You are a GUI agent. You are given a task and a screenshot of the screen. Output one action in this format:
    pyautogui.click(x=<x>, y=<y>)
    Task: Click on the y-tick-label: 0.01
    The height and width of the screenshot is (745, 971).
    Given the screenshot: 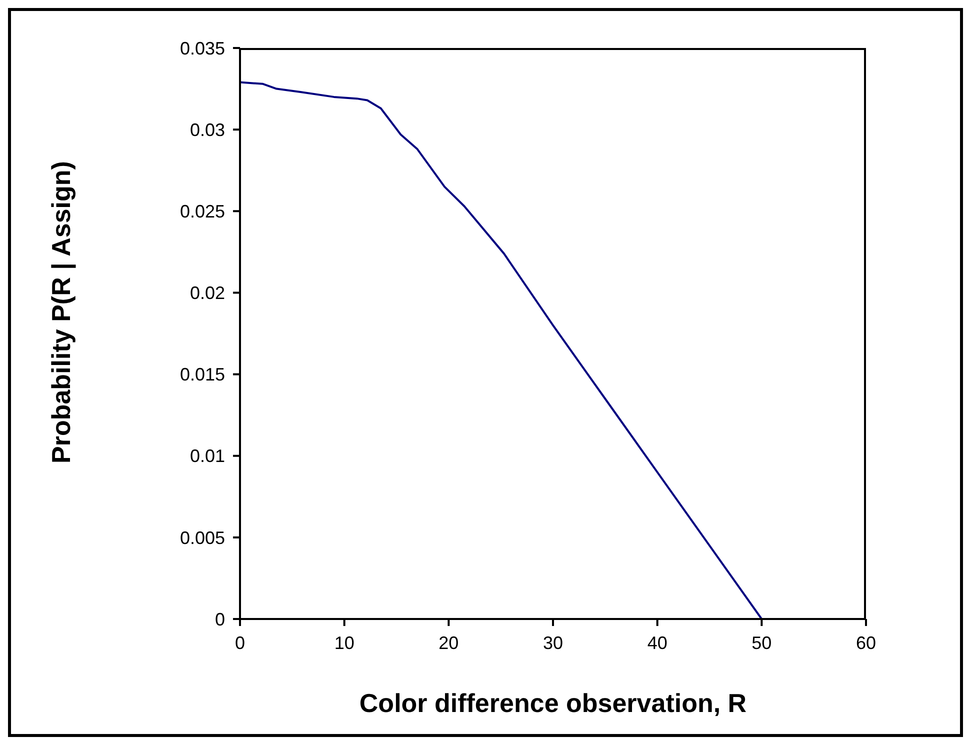 What is the action you would take?
    pyautogui.click(x=207, y=456)
    